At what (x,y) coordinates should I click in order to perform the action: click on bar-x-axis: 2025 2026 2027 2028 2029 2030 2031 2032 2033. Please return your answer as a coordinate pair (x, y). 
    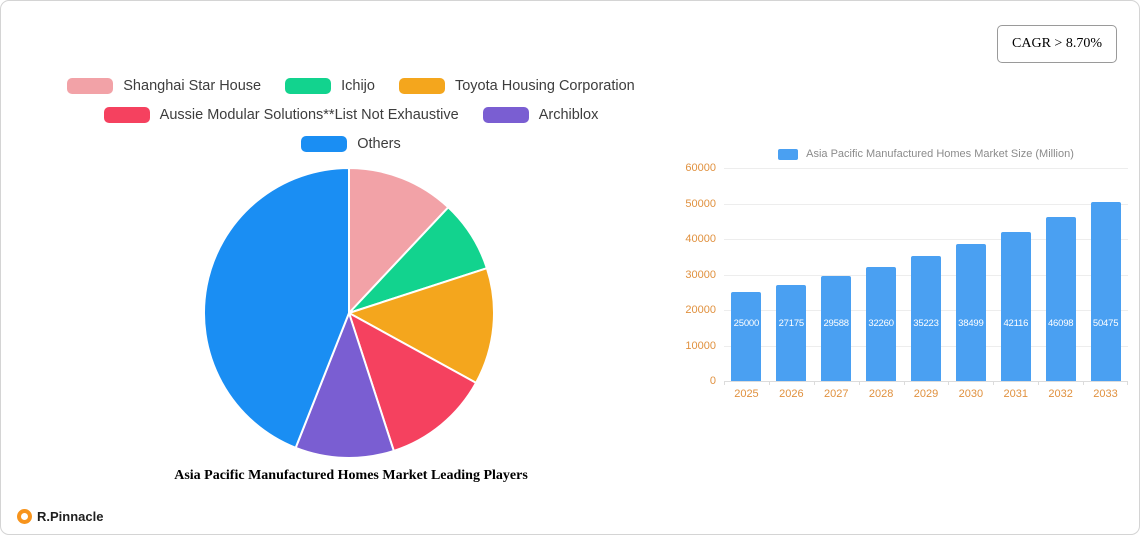
    Looking at the image, I should click on (926, 395).